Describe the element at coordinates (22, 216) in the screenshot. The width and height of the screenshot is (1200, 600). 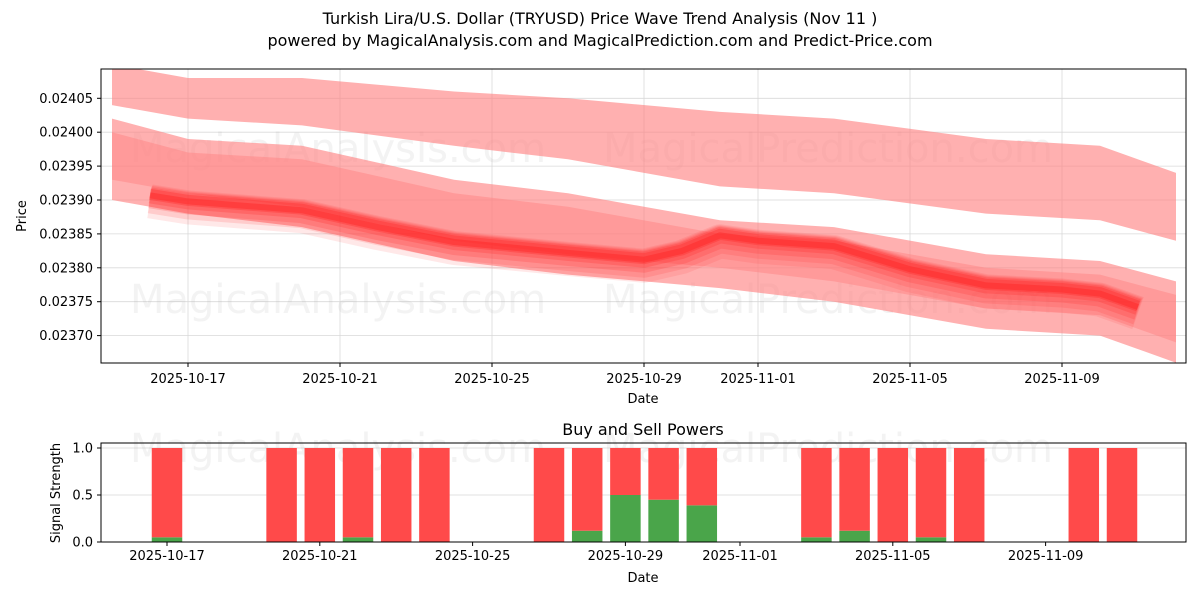
I see `price-y-axis-label: Price` at that location.